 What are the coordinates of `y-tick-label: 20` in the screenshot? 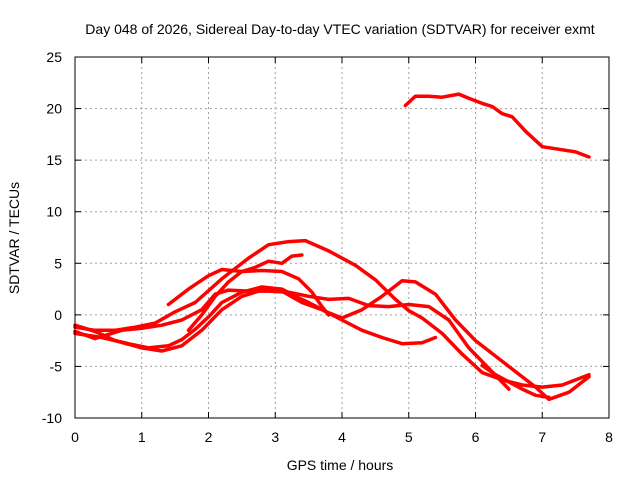 It's located at (54, 109).